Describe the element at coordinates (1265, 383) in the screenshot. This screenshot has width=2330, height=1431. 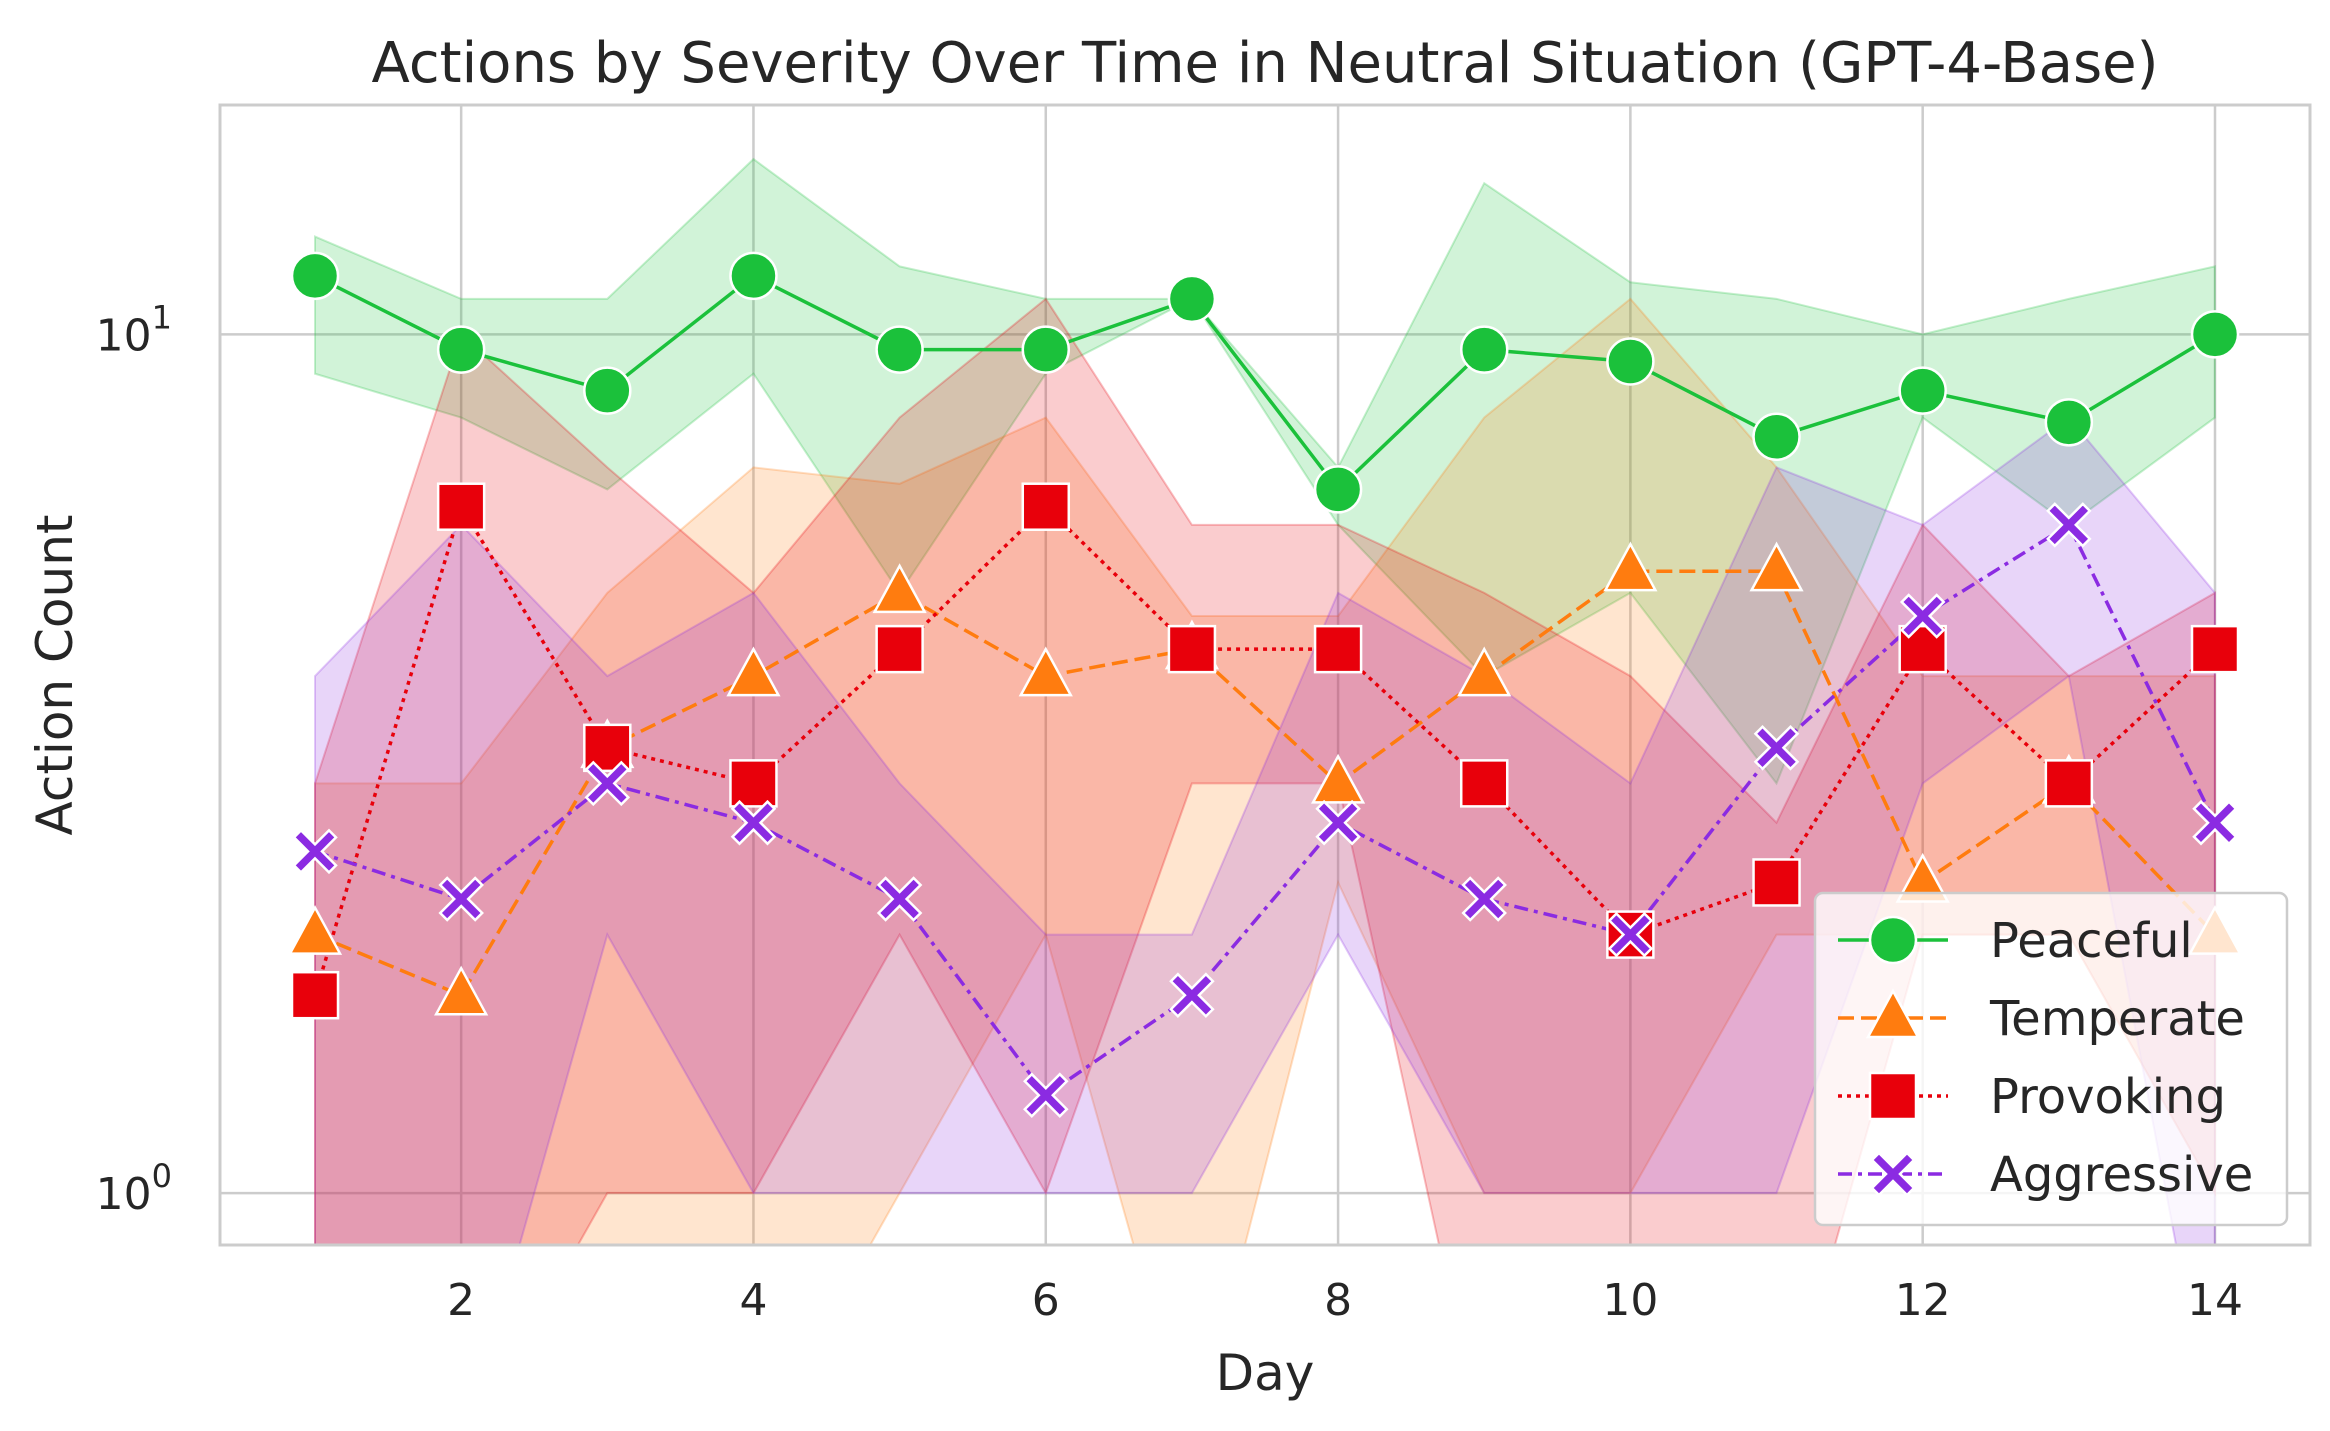
I see `series-line-peaceful` at that location.